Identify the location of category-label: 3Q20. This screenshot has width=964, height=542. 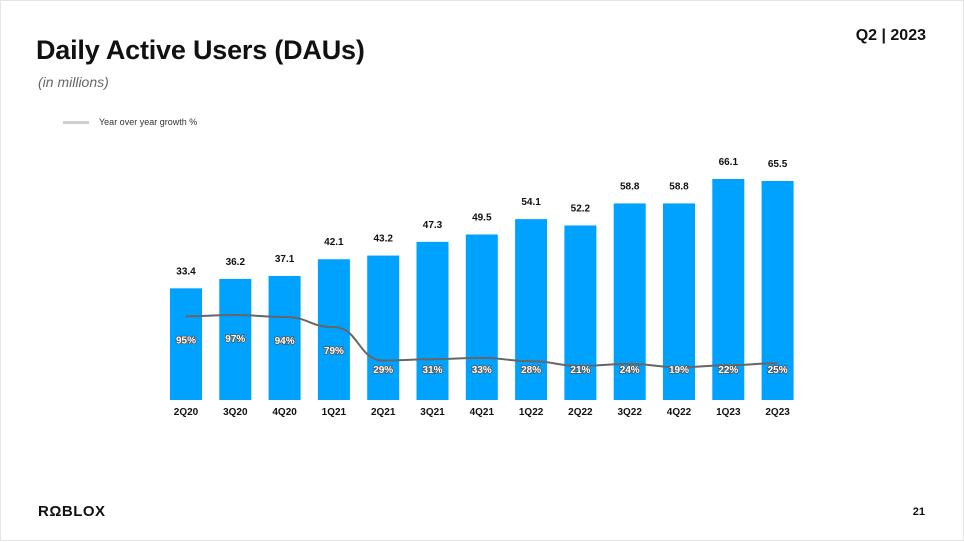
(235, 412).